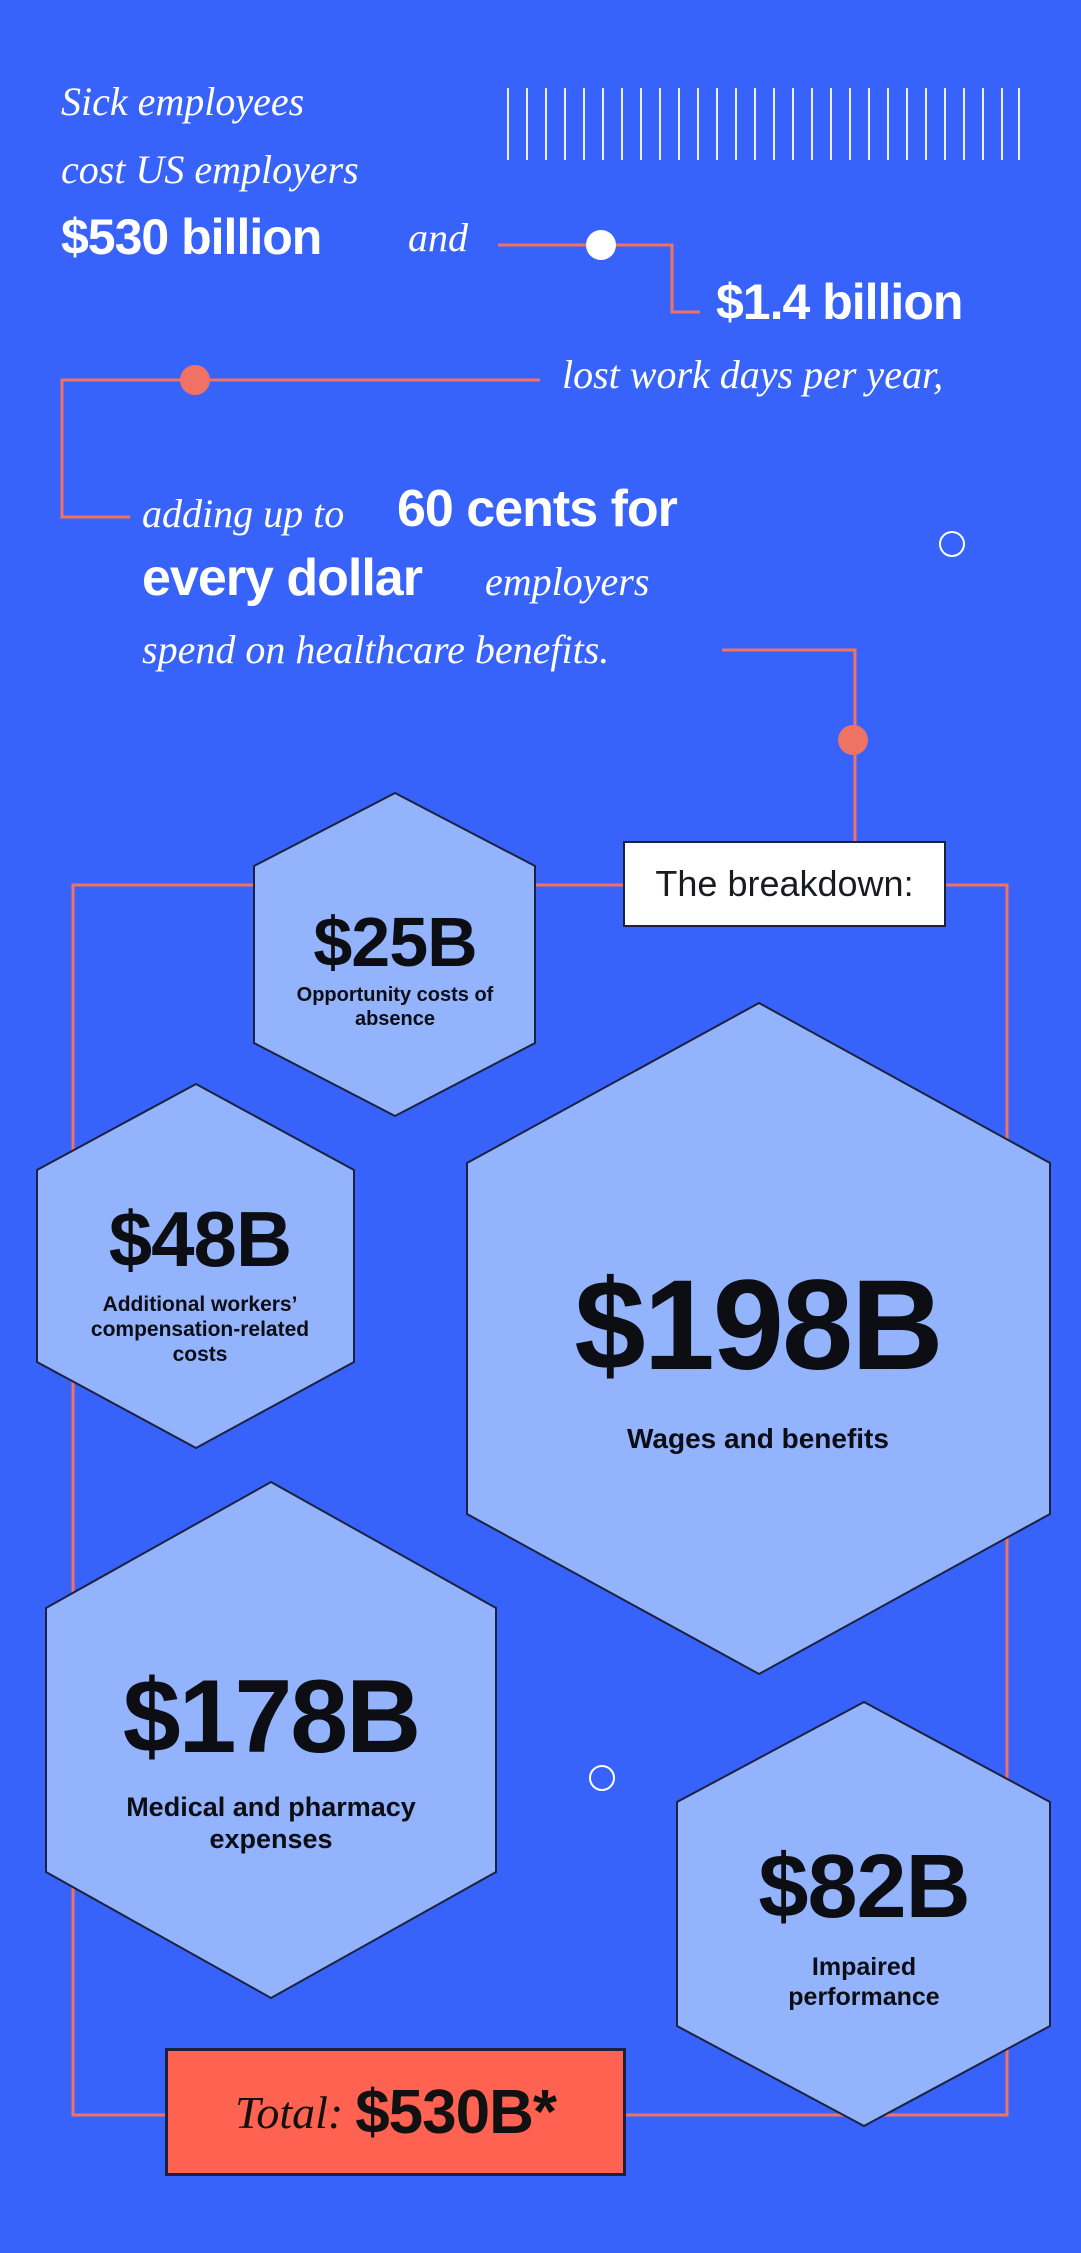 Image resolution: width=1081 pixels, height=2253 pixels. Describe the element at coordinates (601, 245) in the screenshot. I see `white-dot` at that location.